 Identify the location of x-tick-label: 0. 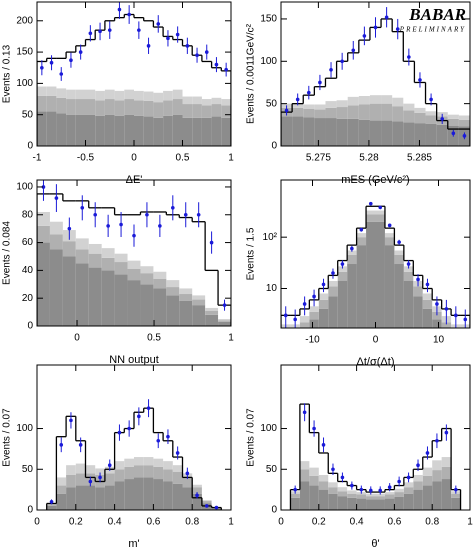
(37, 522).